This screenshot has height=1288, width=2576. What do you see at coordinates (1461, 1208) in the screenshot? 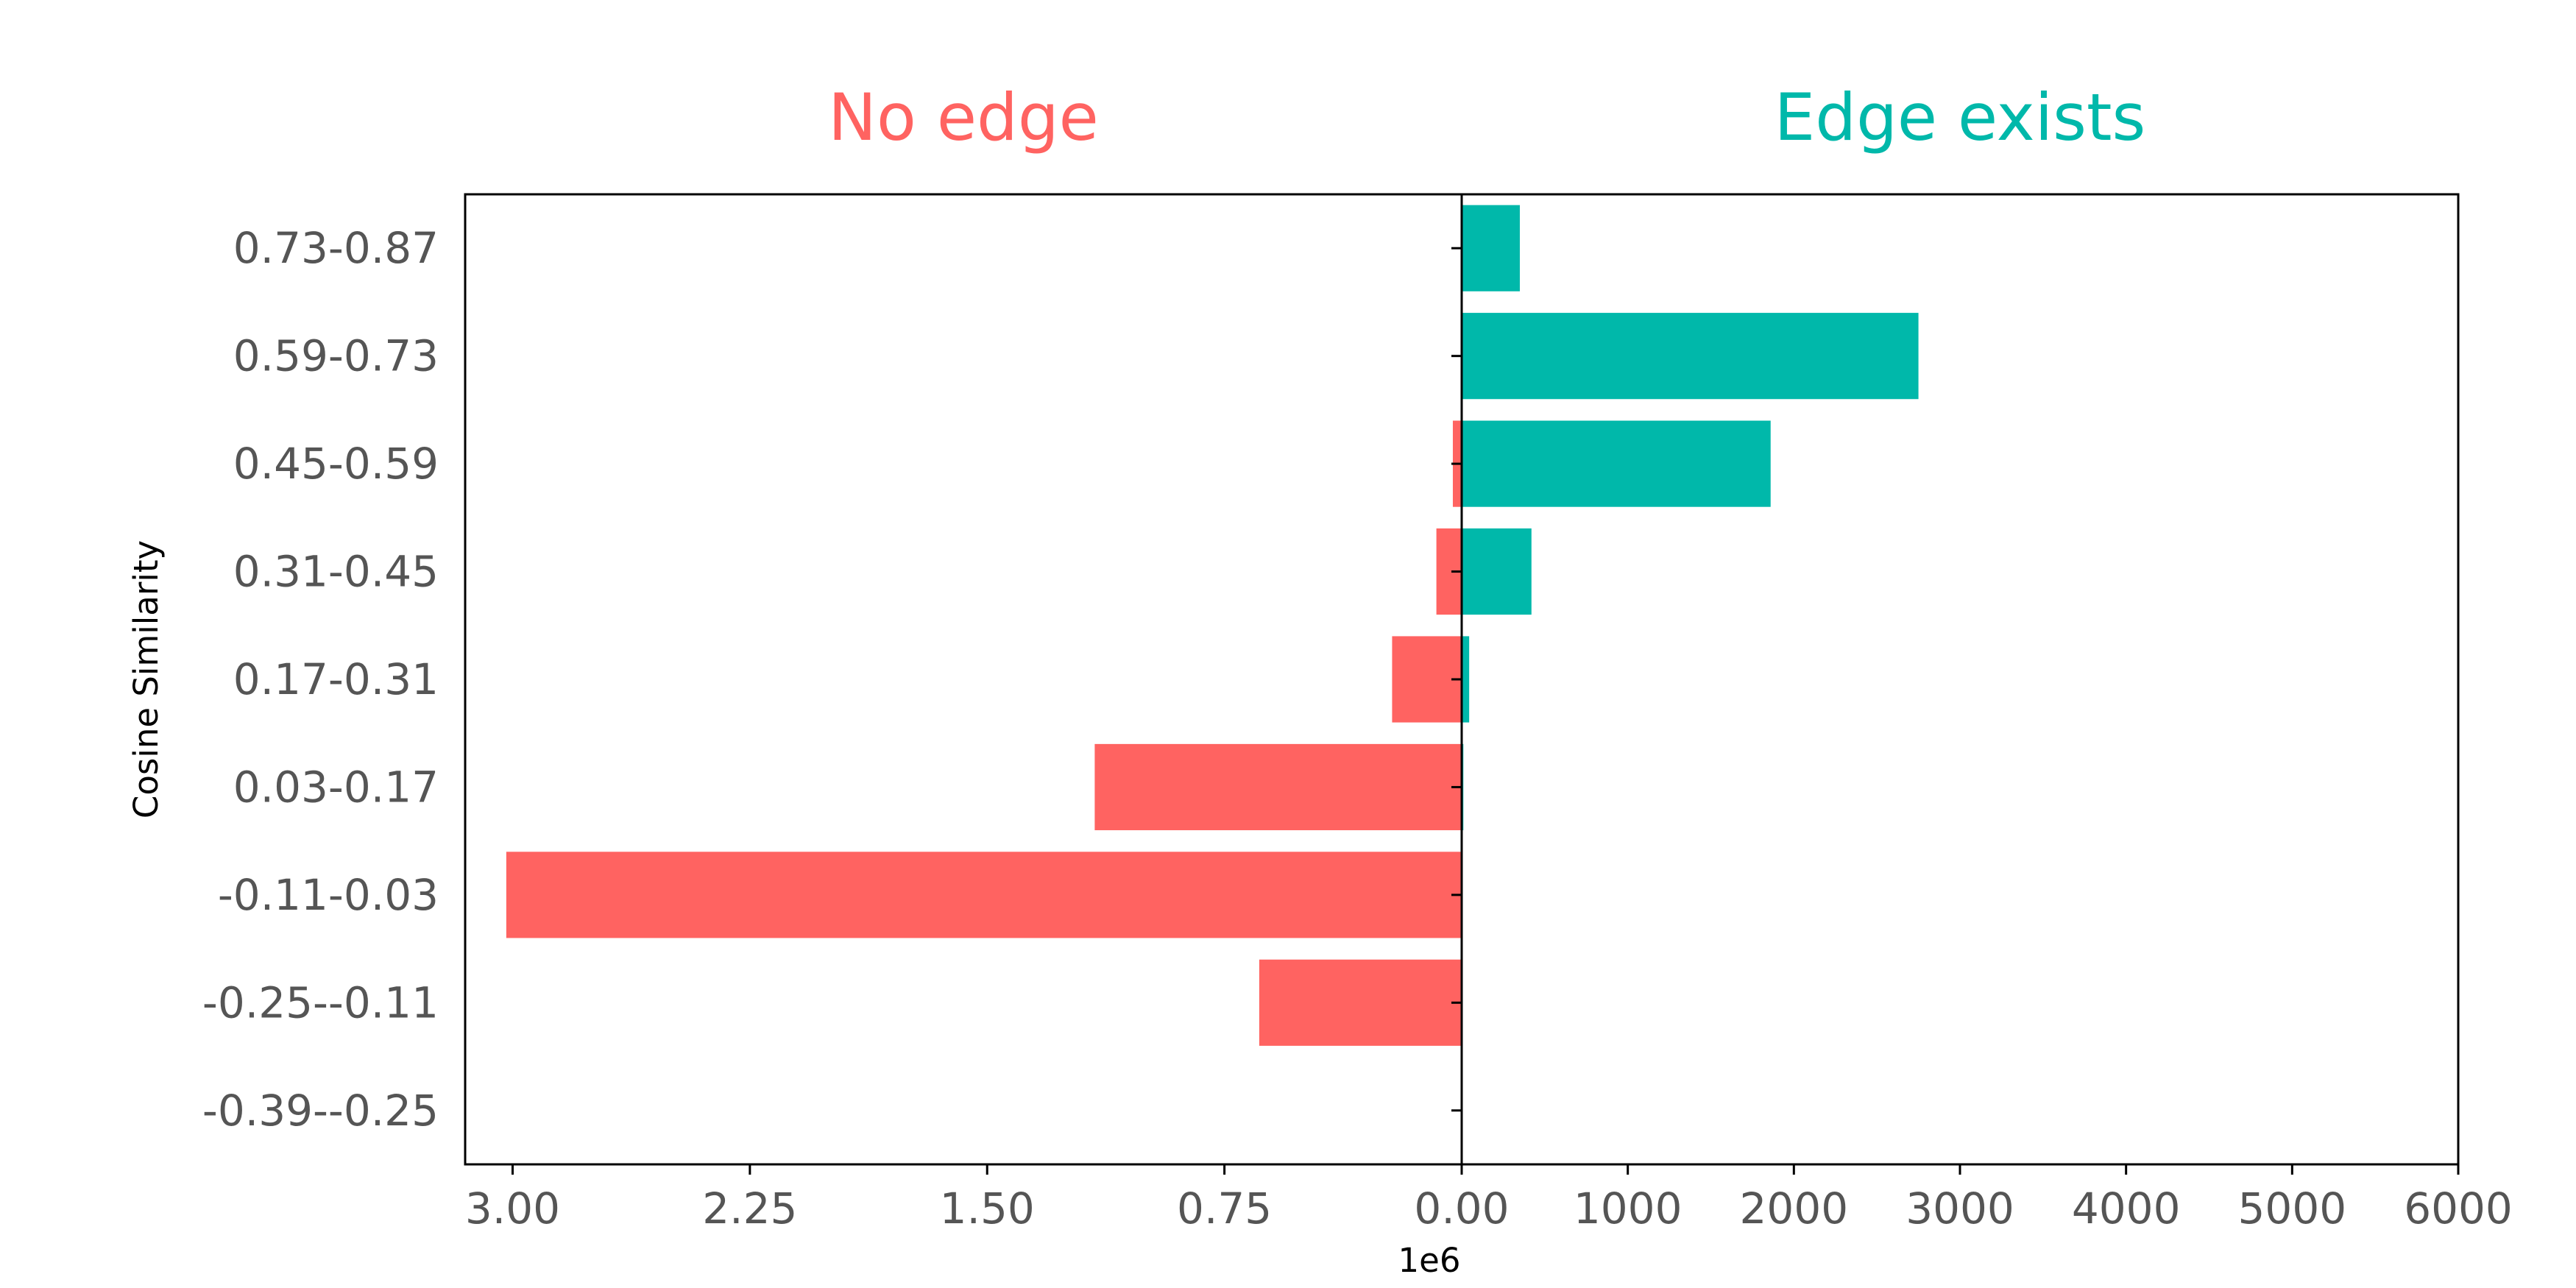
I see `x-tick-label-right: 0.00` at bounding box center [1461, 1208].